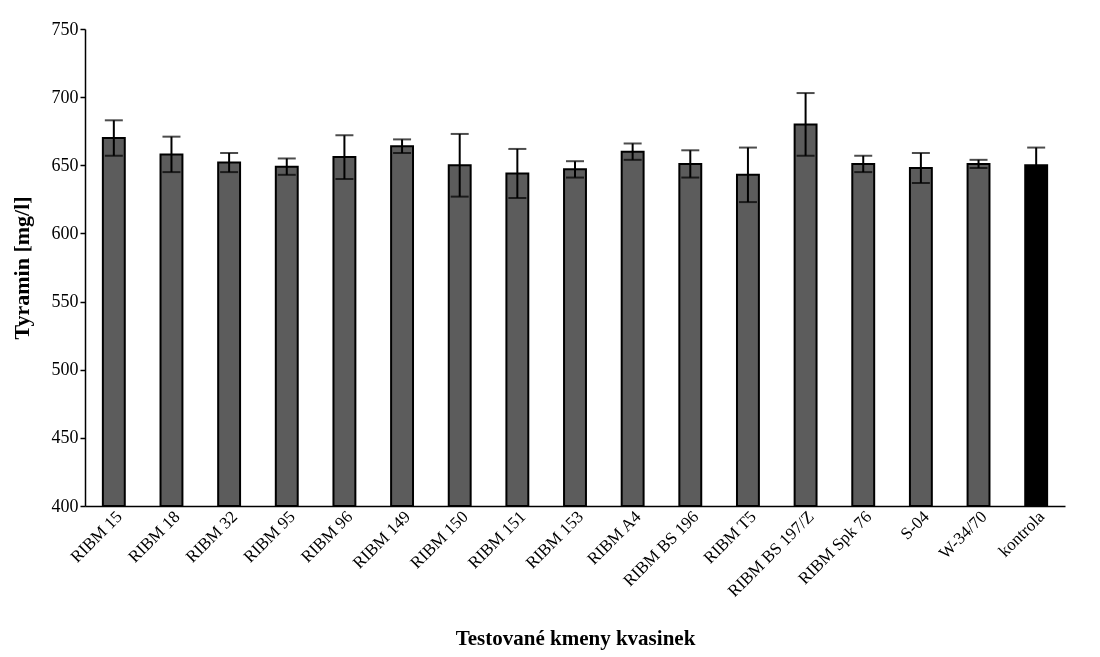 The width and height of the screenshot is (1100, 657). Describe the element at coordinates (575, 637) in the screenshot. I see `x-axis-title: Testované kmeny kvasinek` at that location.